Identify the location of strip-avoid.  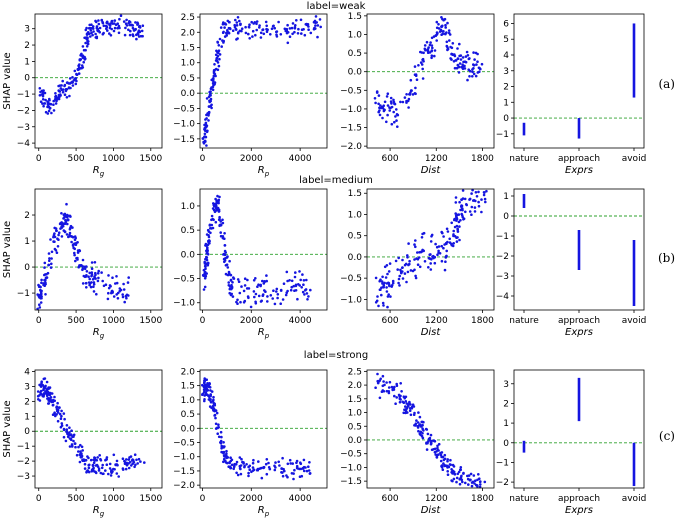
(634, 464).